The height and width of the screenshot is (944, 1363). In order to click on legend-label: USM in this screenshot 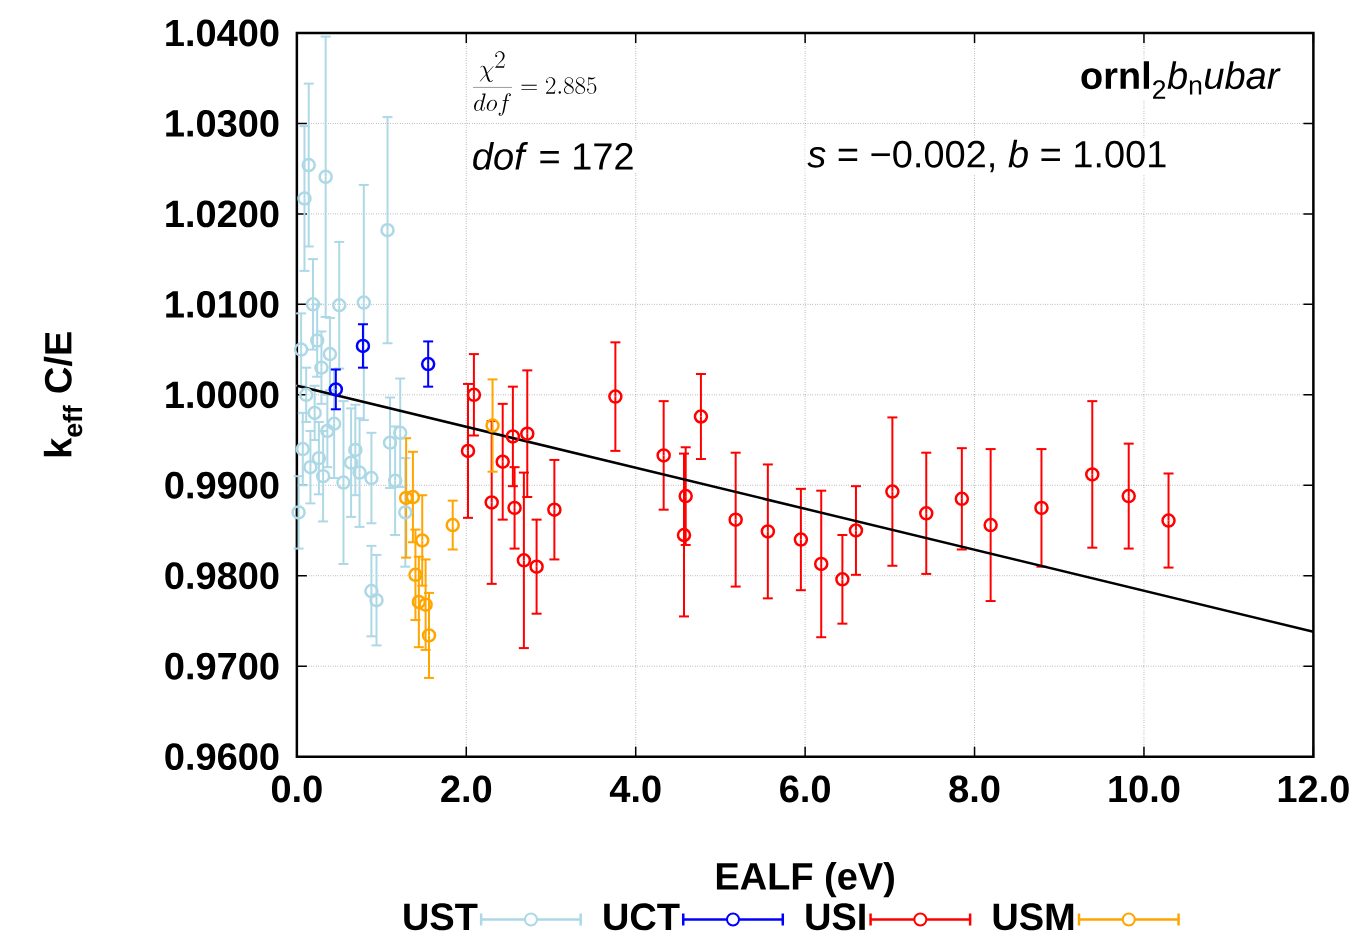, I will do `click(1033, 917)`.